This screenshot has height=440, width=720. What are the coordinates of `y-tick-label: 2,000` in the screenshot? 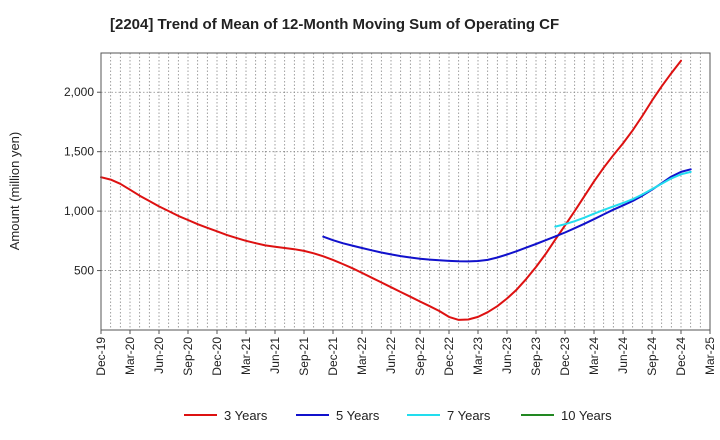 It's located at (79, 92).